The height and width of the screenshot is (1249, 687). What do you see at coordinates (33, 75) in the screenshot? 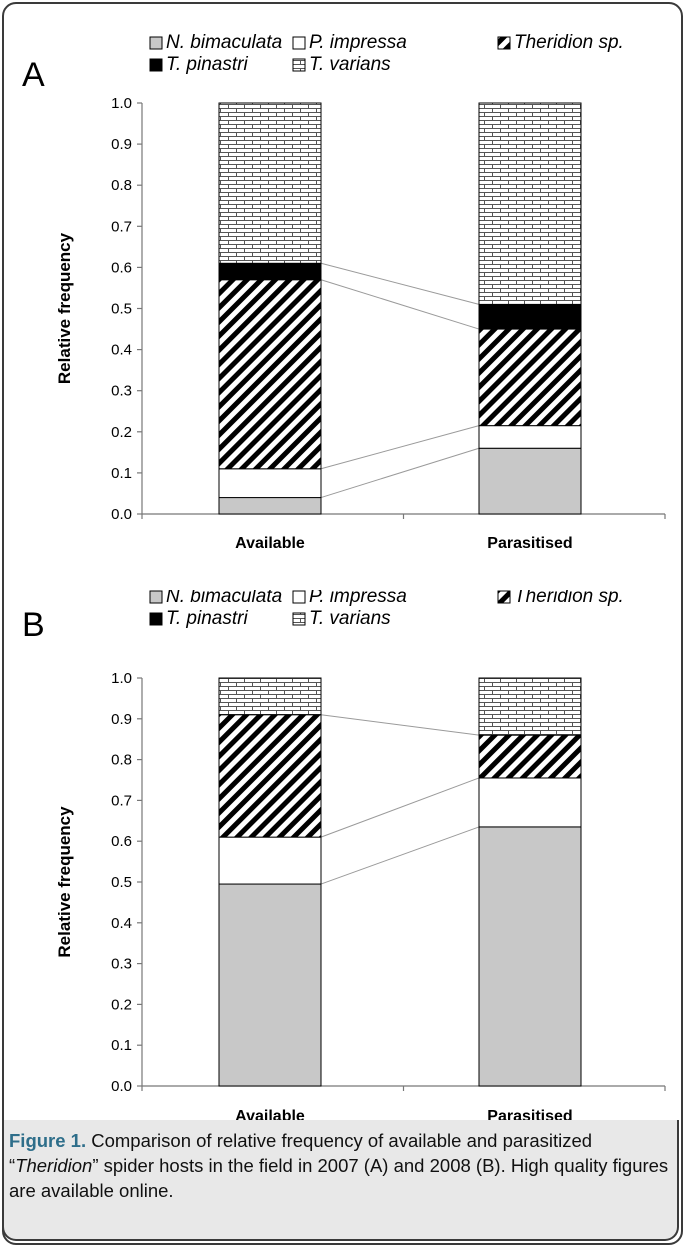
I see `panel-label: A` at bounding box center [33, 75].